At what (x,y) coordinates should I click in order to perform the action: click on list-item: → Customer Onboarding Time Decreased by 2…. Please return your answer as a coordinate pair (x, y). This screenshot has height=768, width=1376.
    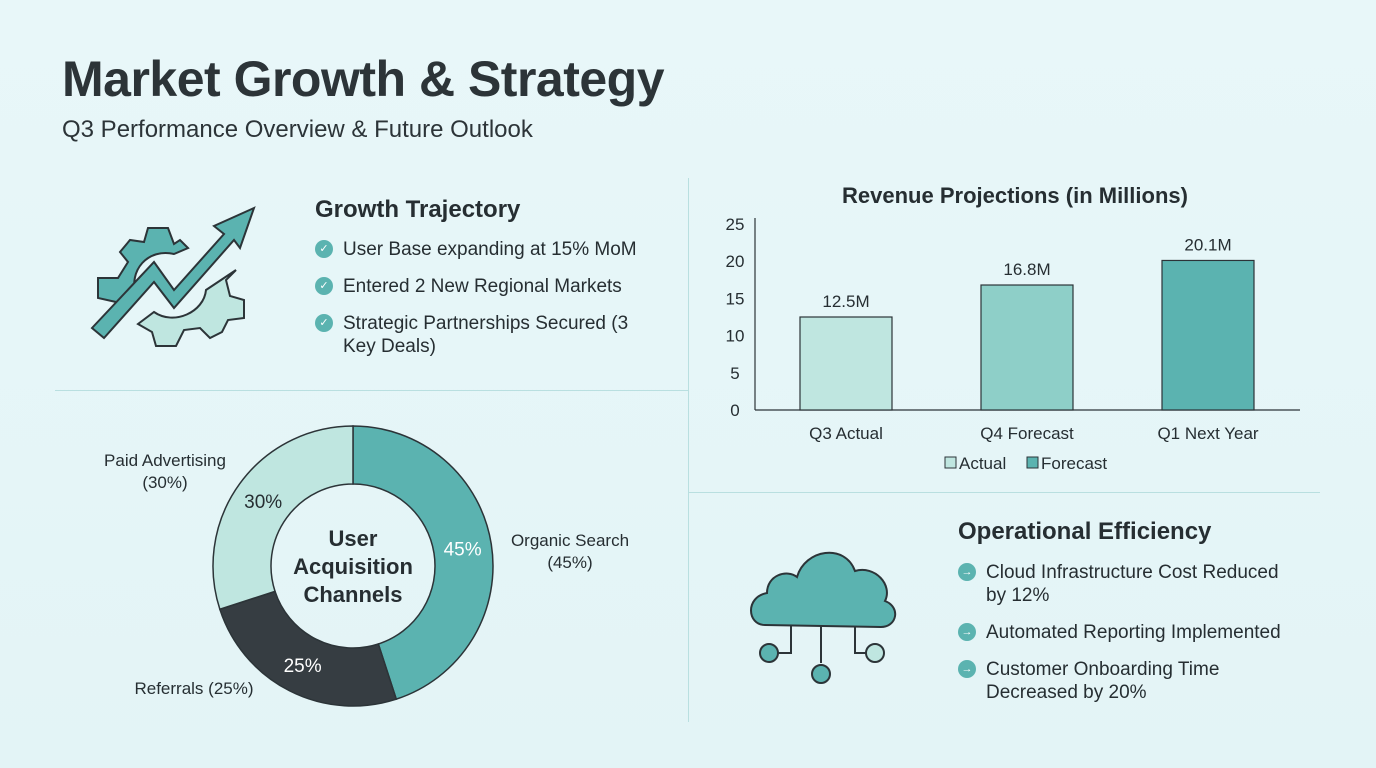
    Looking at the image, I should click on (1138, 681).